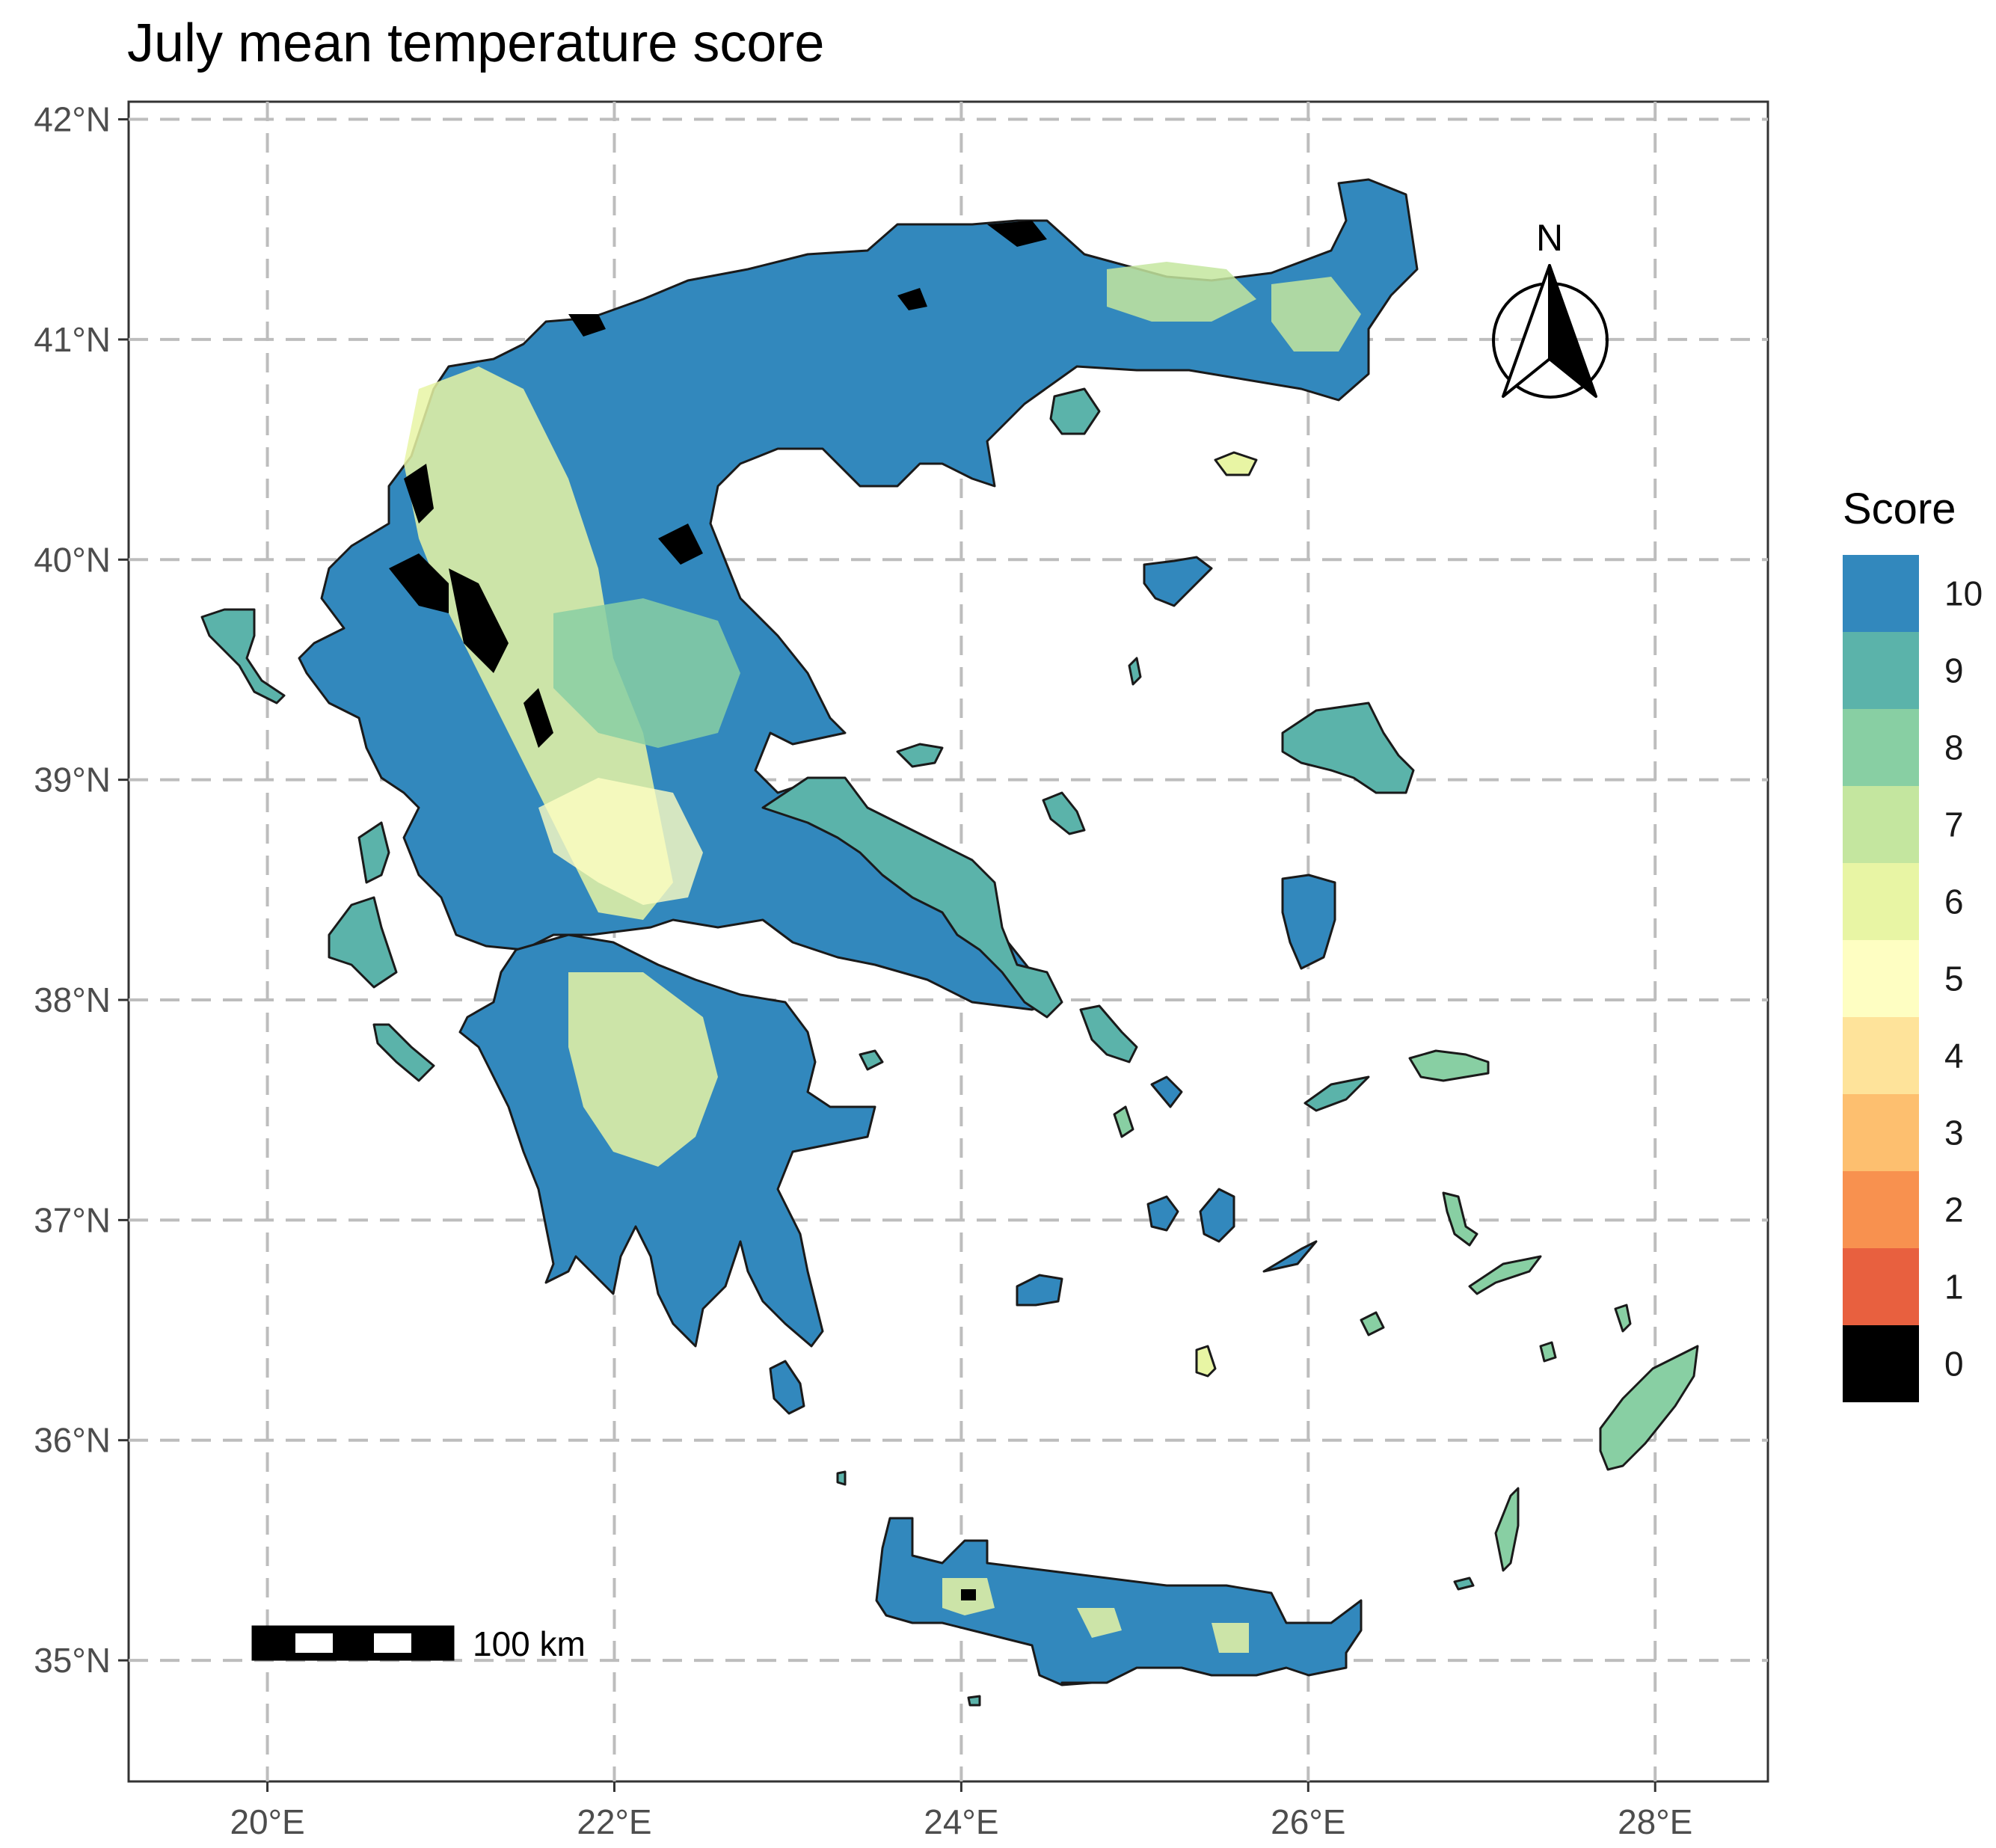 This screenshot has height=1848, width=1996. Describe the element at coordinates (1206, 1361) in the screenshot. I see `santorini-island` at that location.